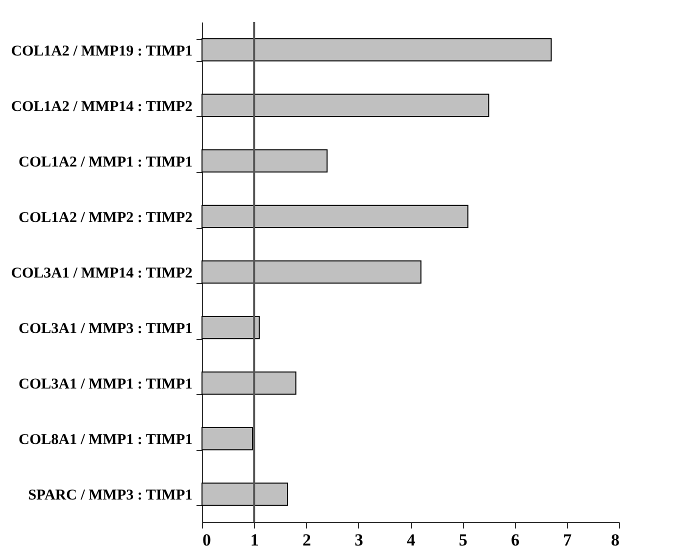 This screenshot has width=683, height=552. What do you see at coordinates (206, 540) in the screenshot?
I see `x-tick-label: 0` at bounding box center [206, 540].